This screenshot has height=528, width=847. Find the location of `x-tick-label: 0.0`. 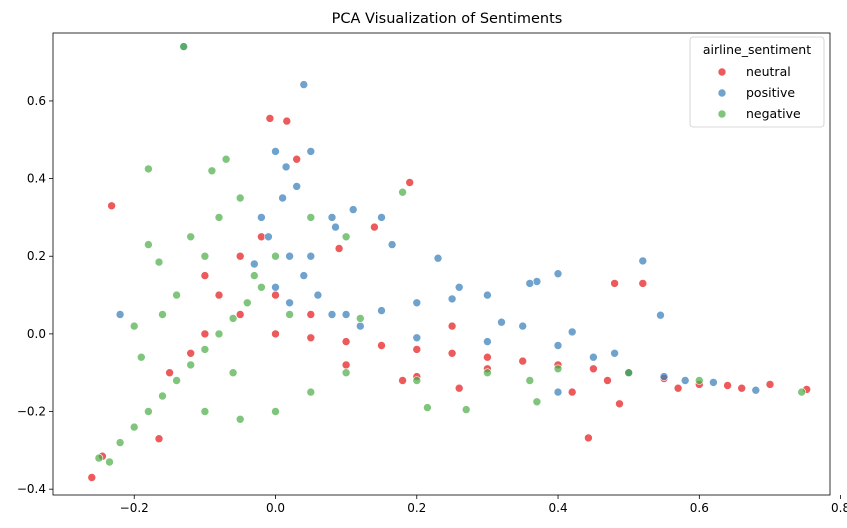

x-tick-label: 0.0 is located at coordinates (275, 508).